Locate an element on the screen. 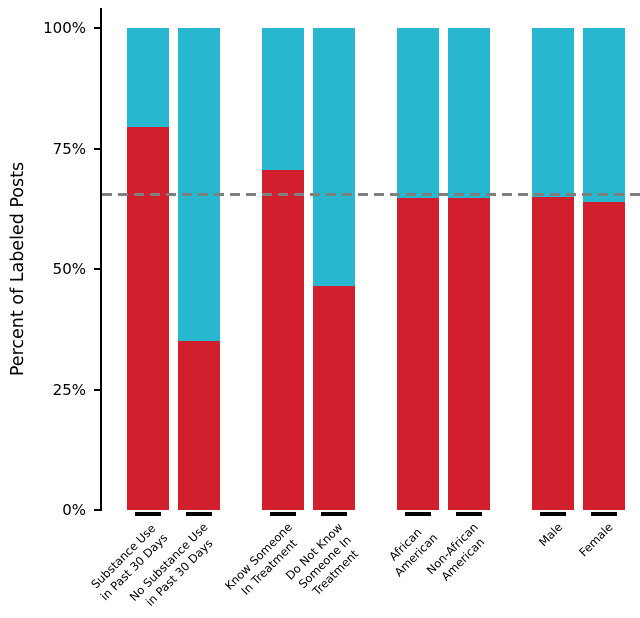  y-tick-label: 100% is located at coordinates (64, 28).